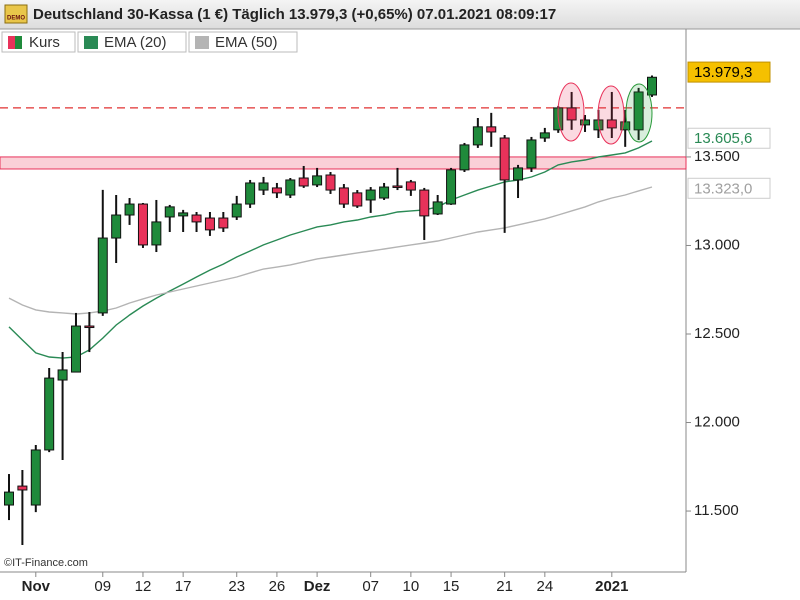  Describe the element at coordinates (717, 244) in the screenshot. I see `y-tick-label: 13.000` at that location.